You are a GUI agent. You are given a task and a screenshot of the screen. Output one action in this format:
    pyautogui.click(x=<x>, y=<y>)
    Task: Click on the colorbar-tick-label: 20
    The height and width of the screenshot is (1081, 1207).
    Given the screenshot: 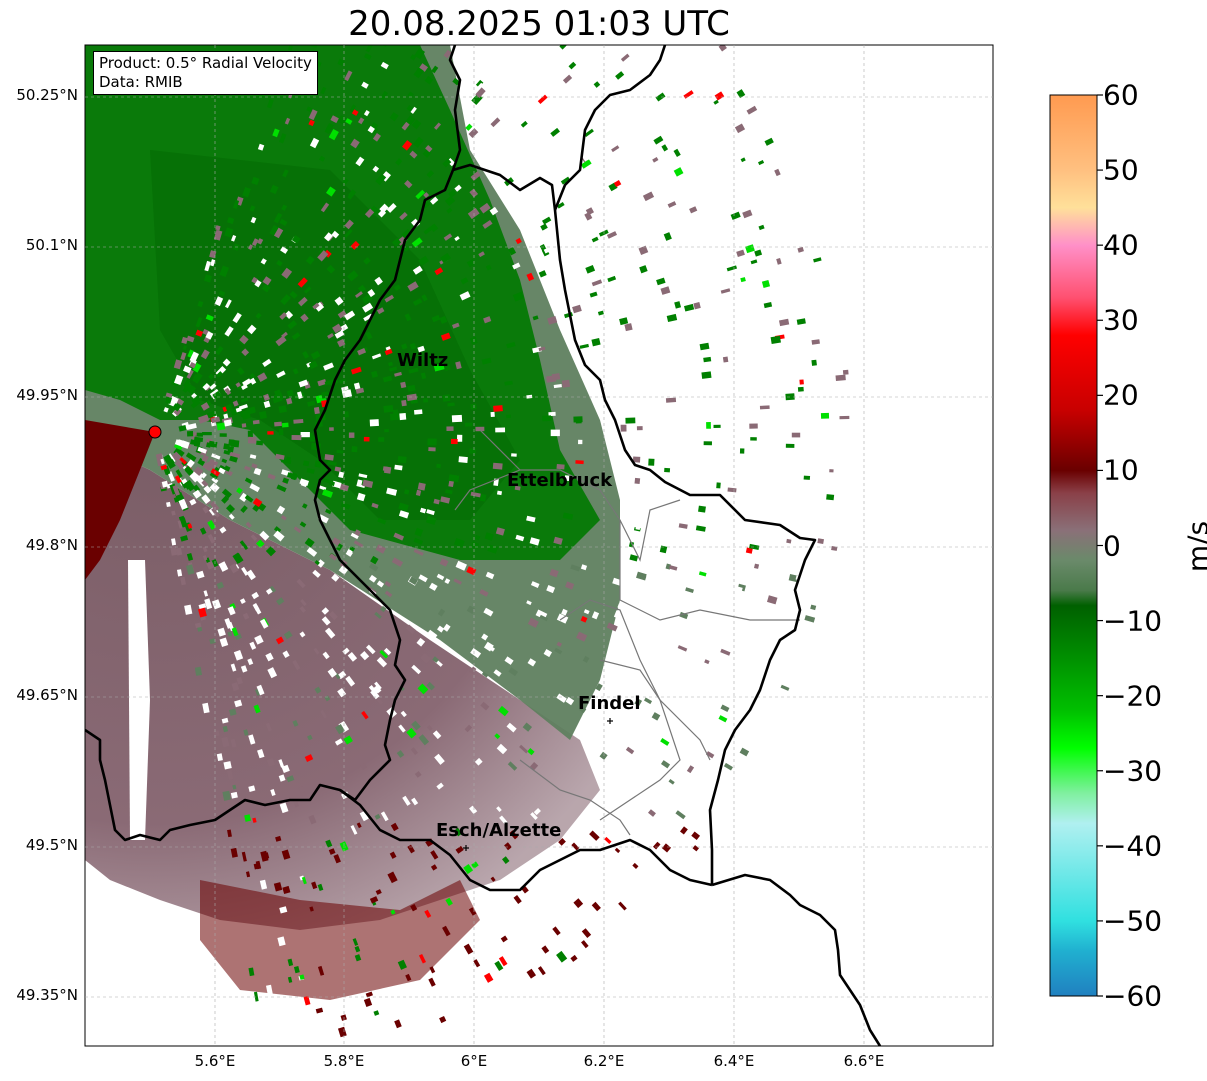 What is the action you would take?
    pyautogui.click(x=1121, y=395)
    